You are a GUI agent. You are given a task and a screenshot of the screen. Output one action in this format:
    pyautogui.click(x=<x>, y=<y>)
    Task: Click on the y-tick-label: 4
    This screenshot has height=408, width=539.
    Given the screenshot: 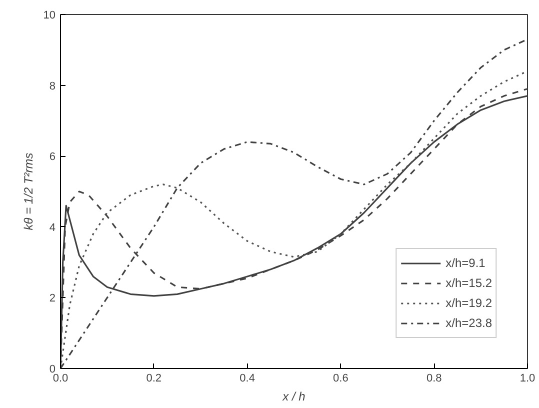 What is the action you would take?
    pyautogui.click(x=52, y=228)
    